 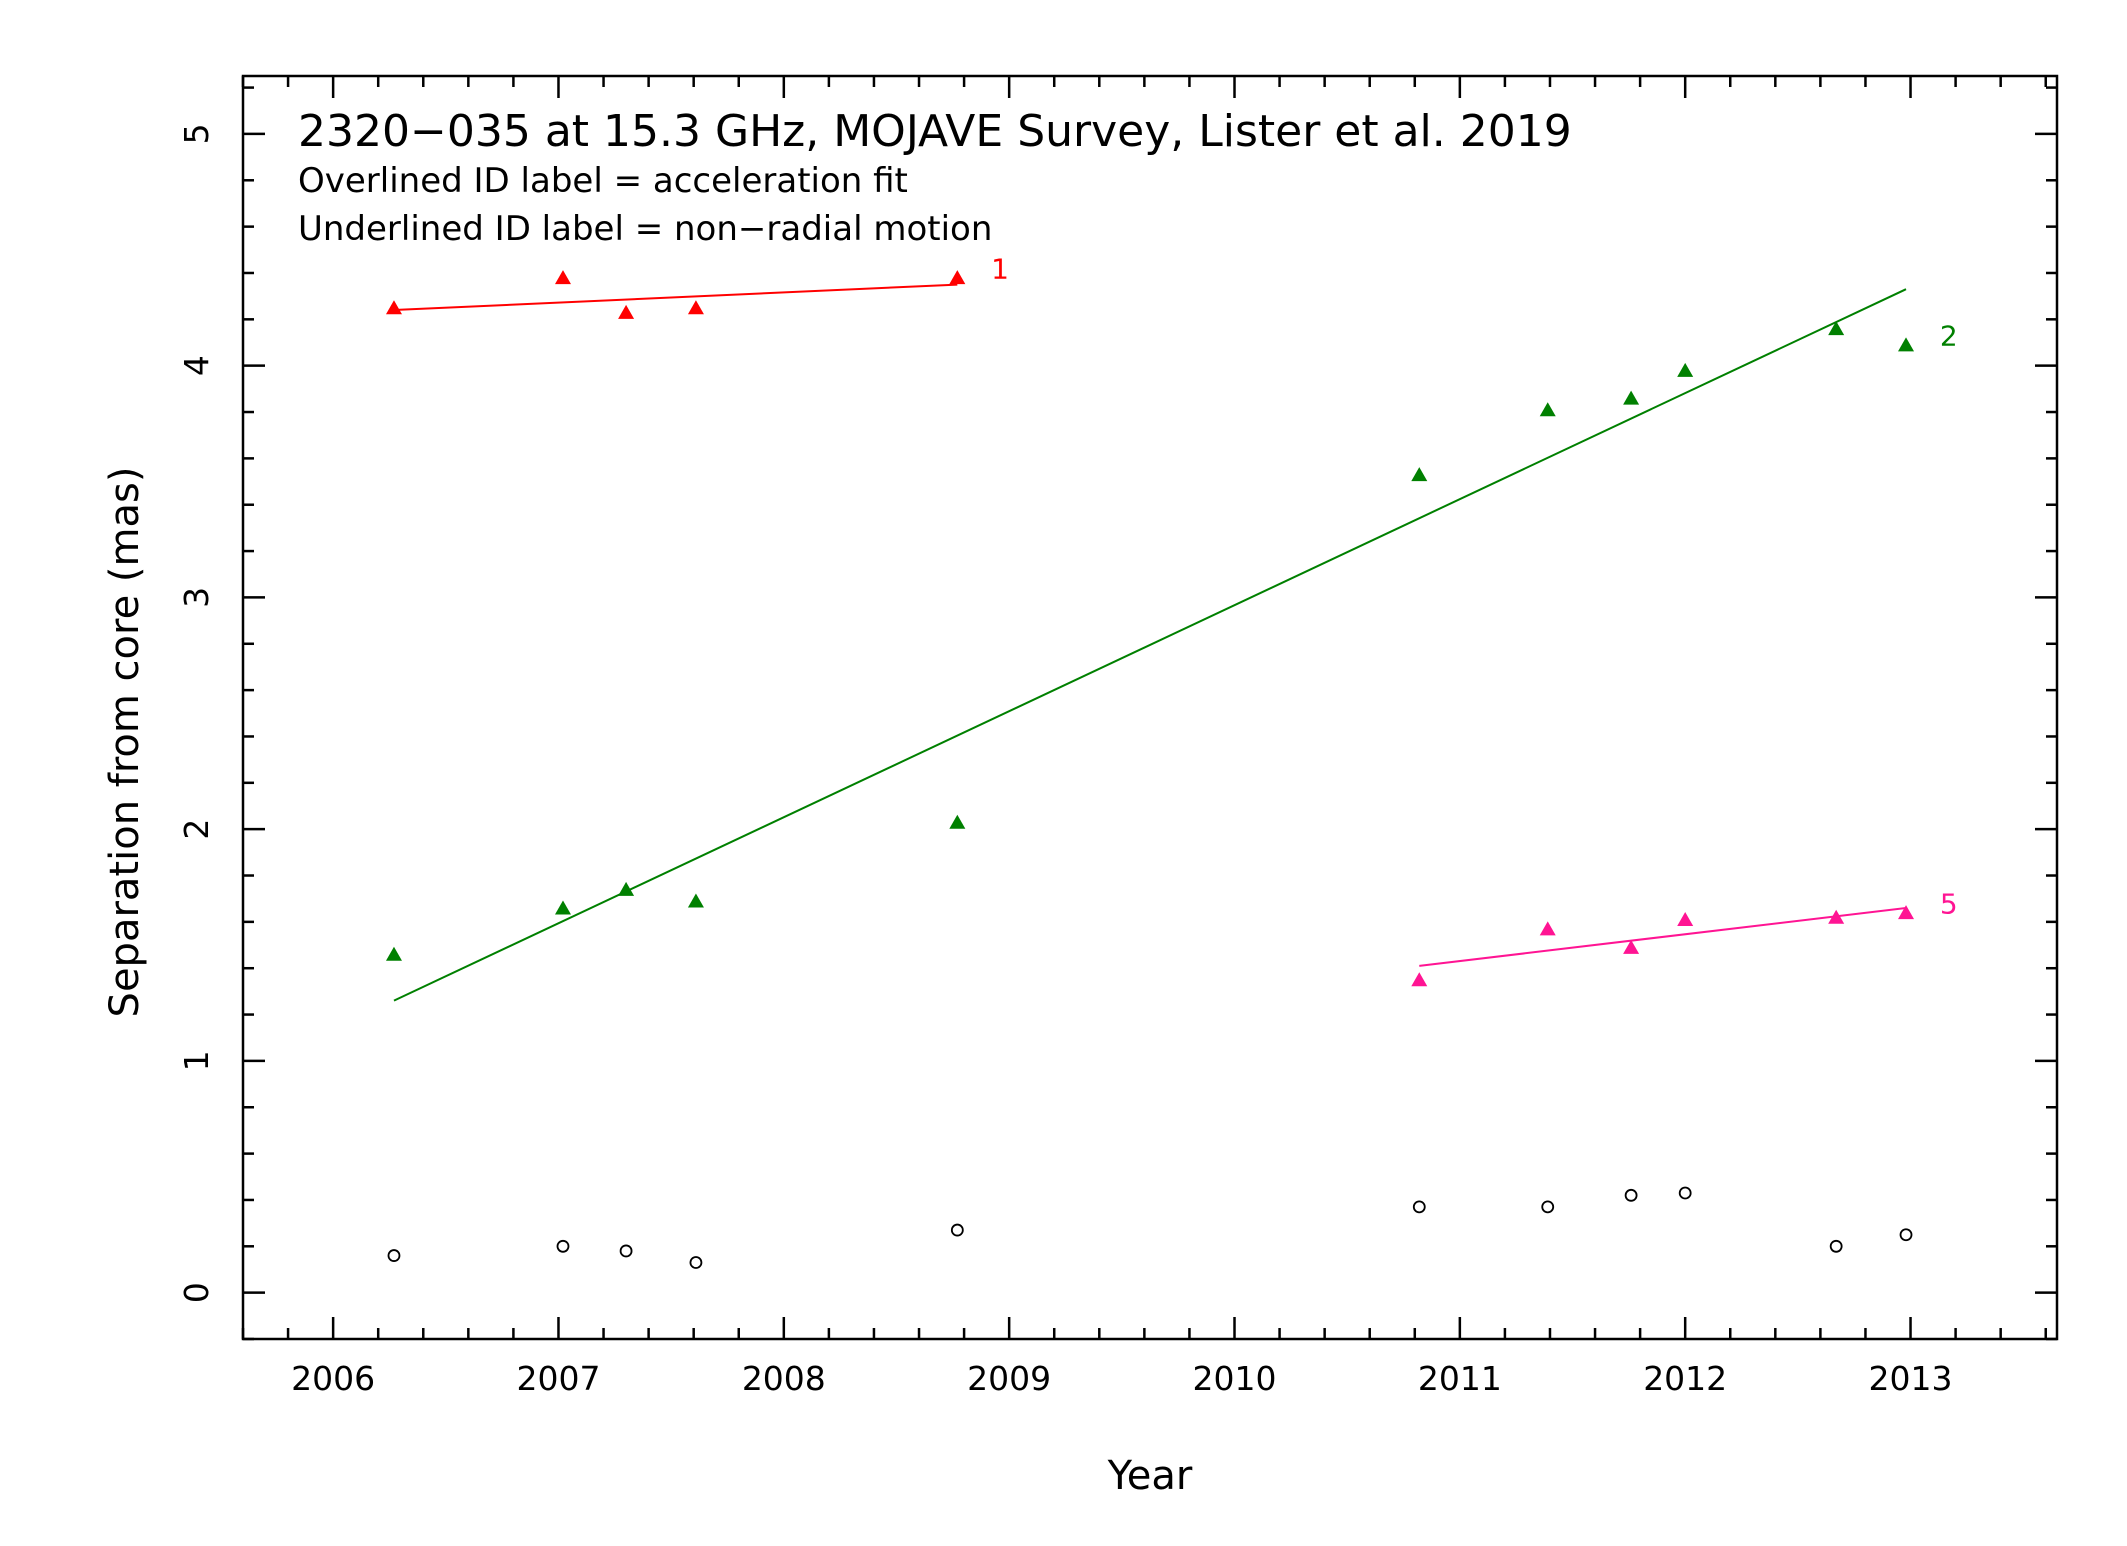 I want to click on x-tick-label: 2013, so click(x=1911, y=1378).